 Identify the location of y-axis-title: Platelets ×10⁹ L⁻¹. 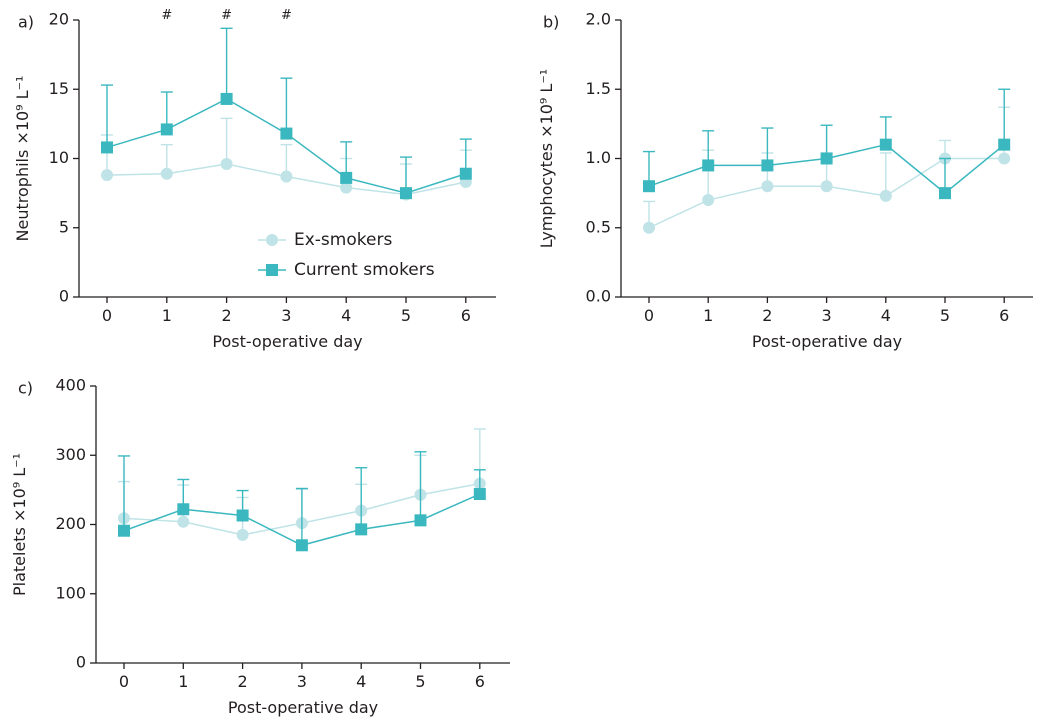
(19, 524).